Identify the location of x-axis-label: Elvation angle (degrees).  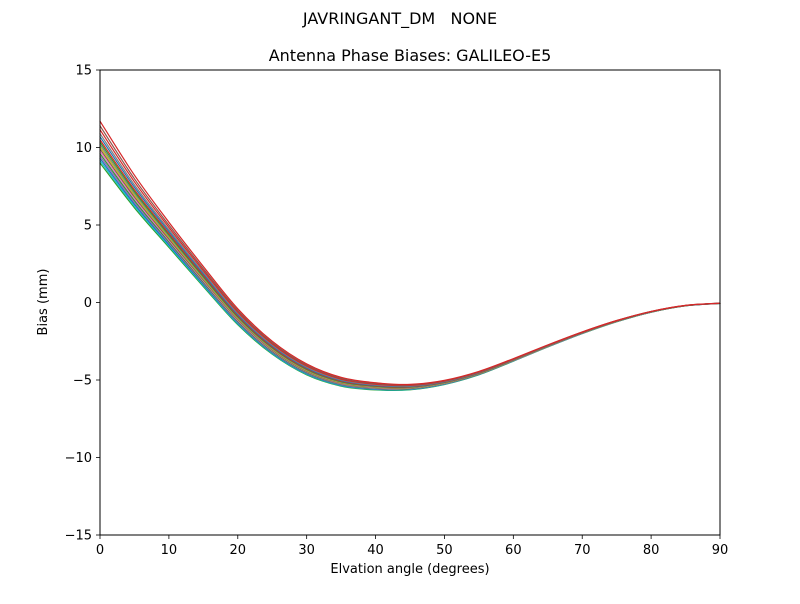
(409, 569).